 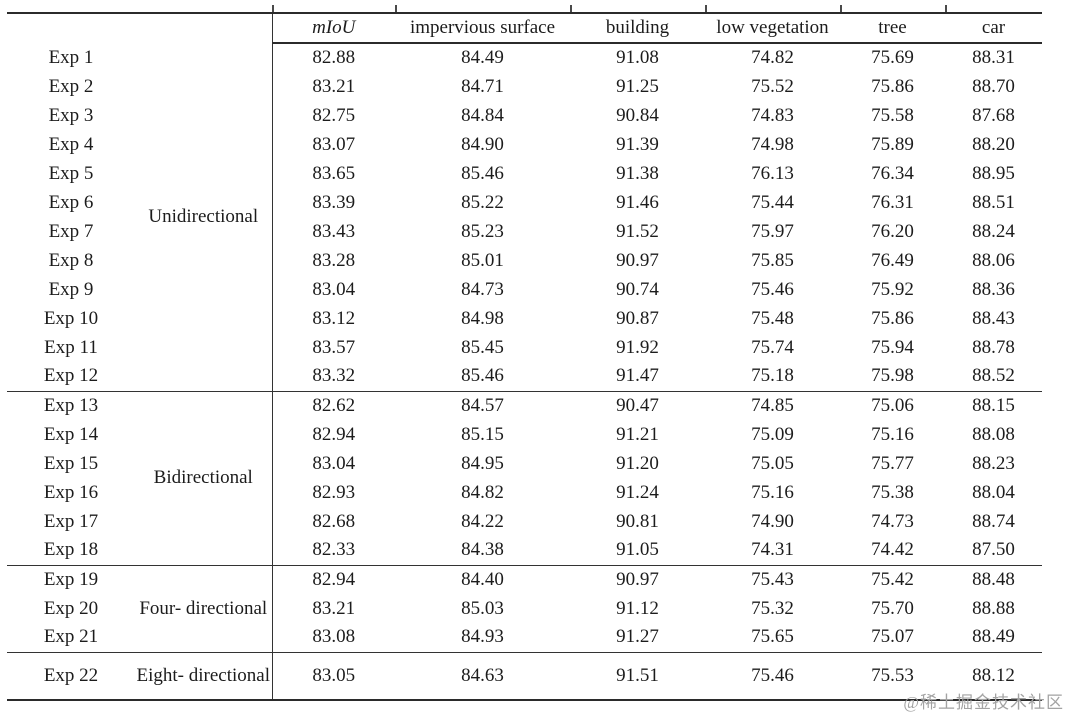 What do you see at coordinates (333, 115) in the screenshot?
I see `value-cell: 82.75` at bounding box center [333, 115].